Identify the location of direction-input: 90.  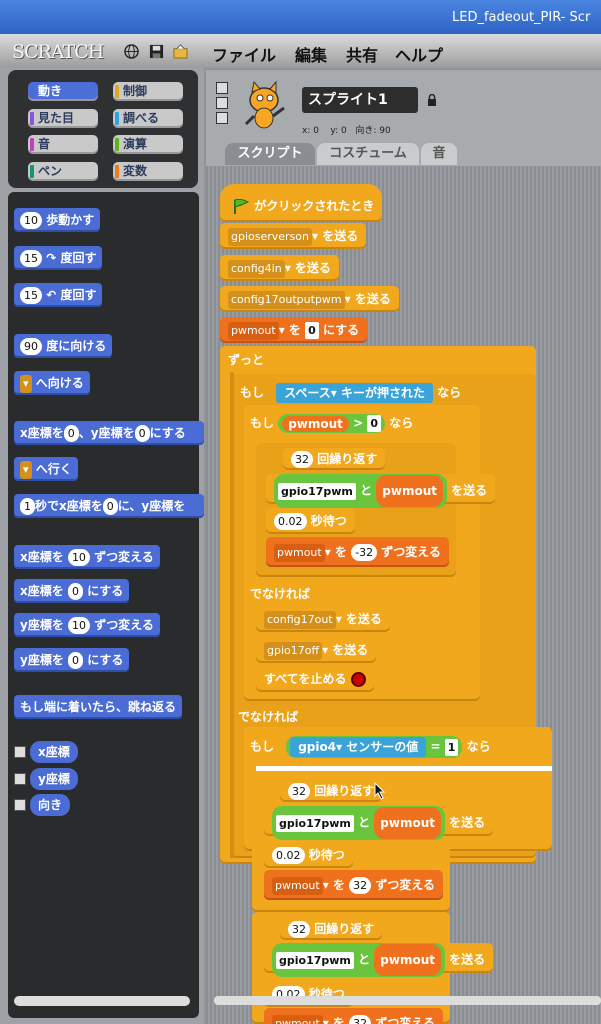
(31, 346).